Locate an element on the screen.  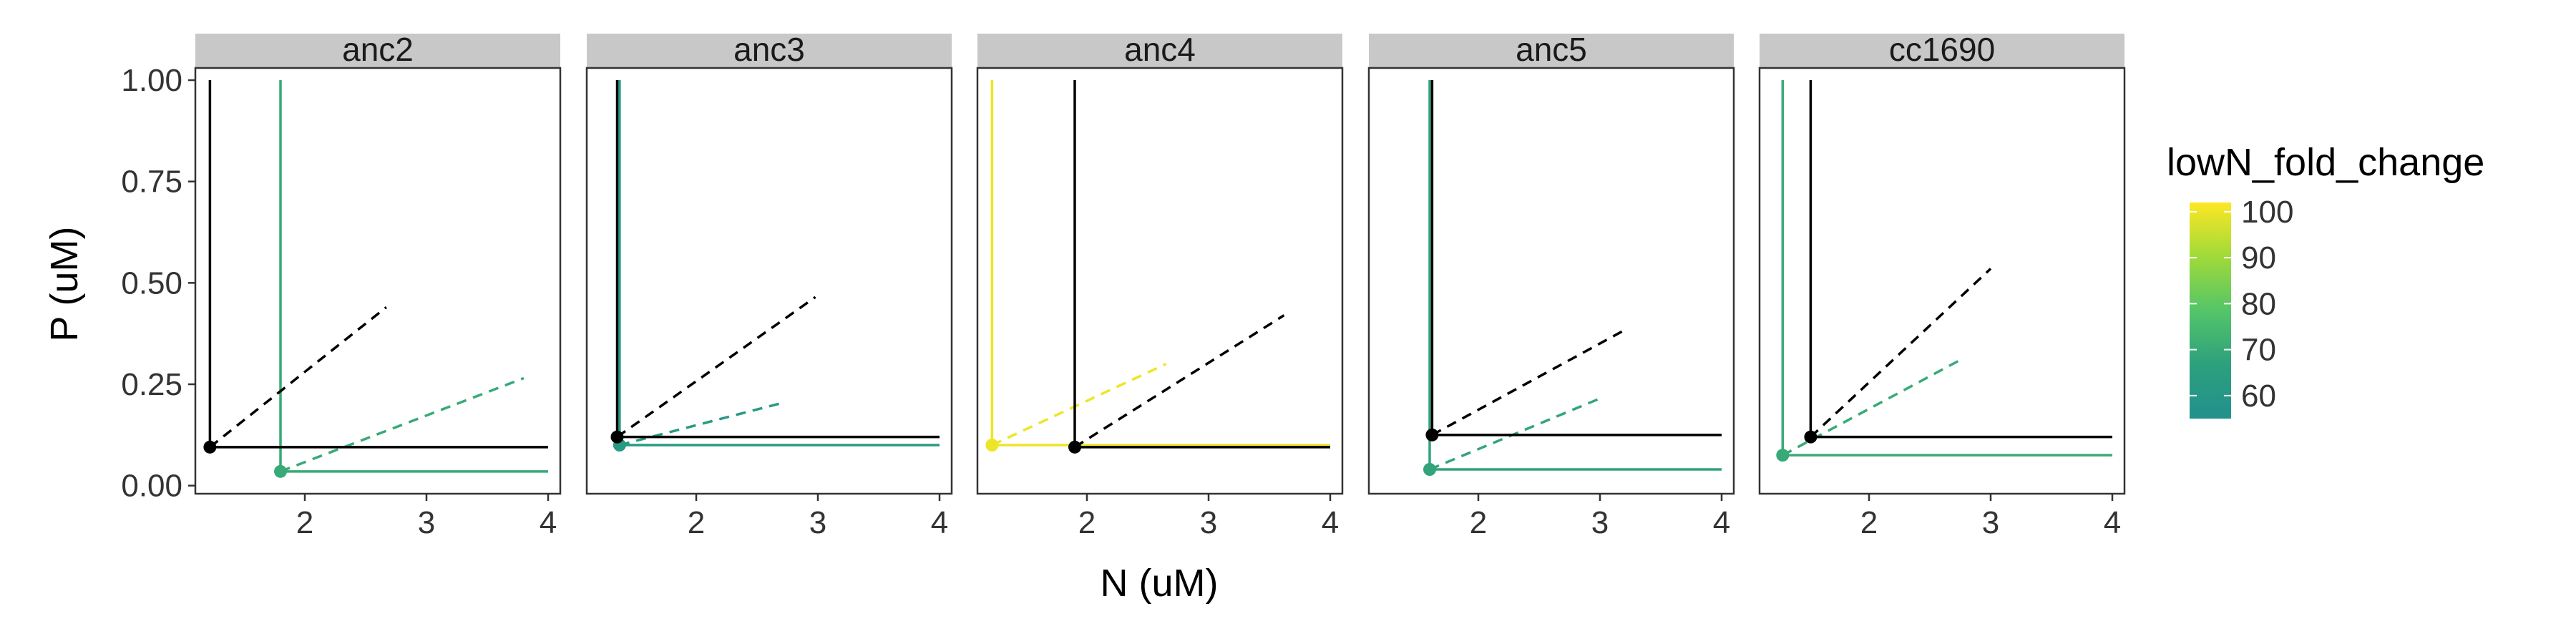
facet-panel-cc1690: cc1690 2 3 4 is located at coordinates (1942, 285).